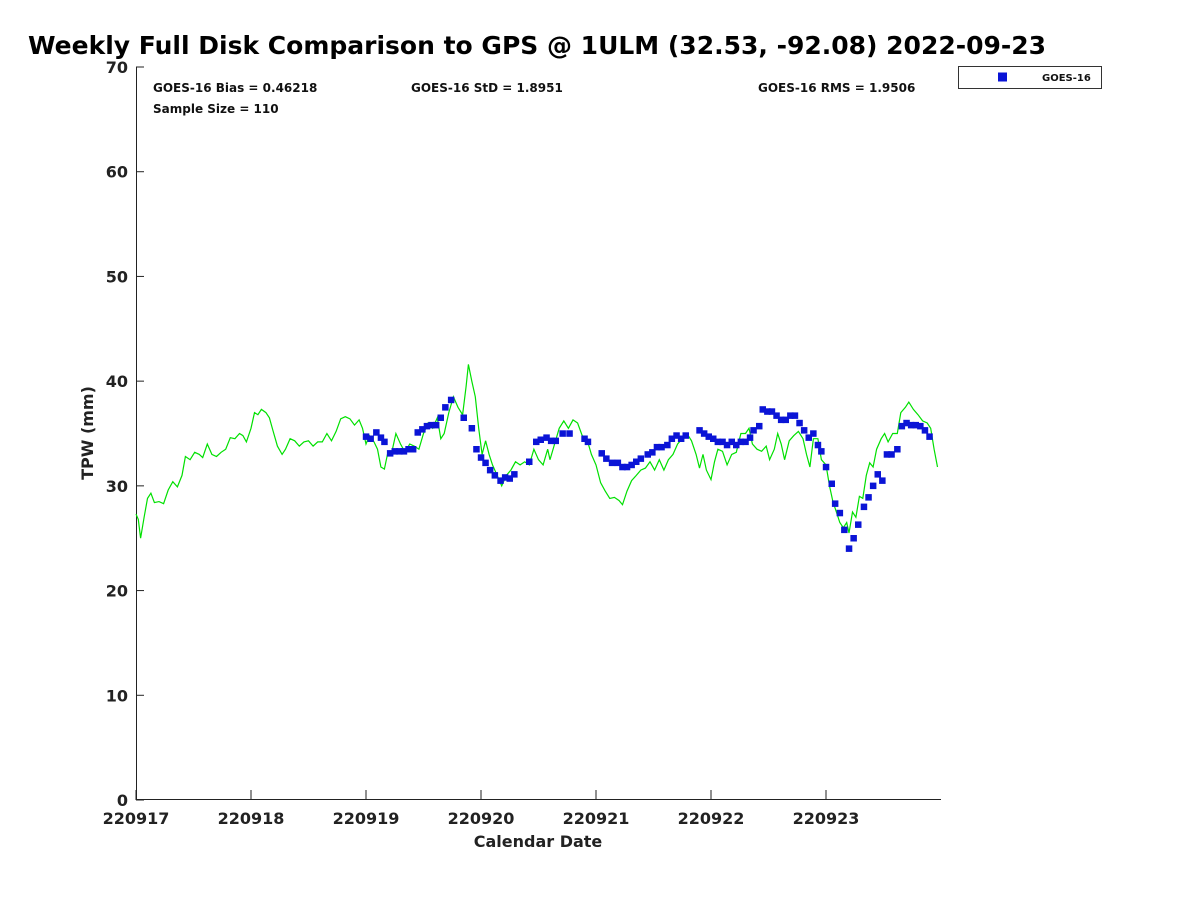  I want to click on y-tick-label: 0, so click(122, 800).